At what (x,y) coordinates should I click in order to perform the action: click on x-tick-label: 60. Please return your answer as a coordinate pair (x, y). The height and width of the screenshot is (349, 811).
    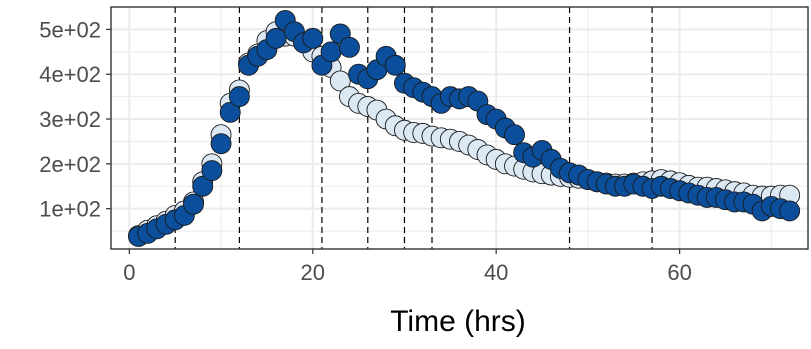
    Looking at the image, I should click on (679, 272).